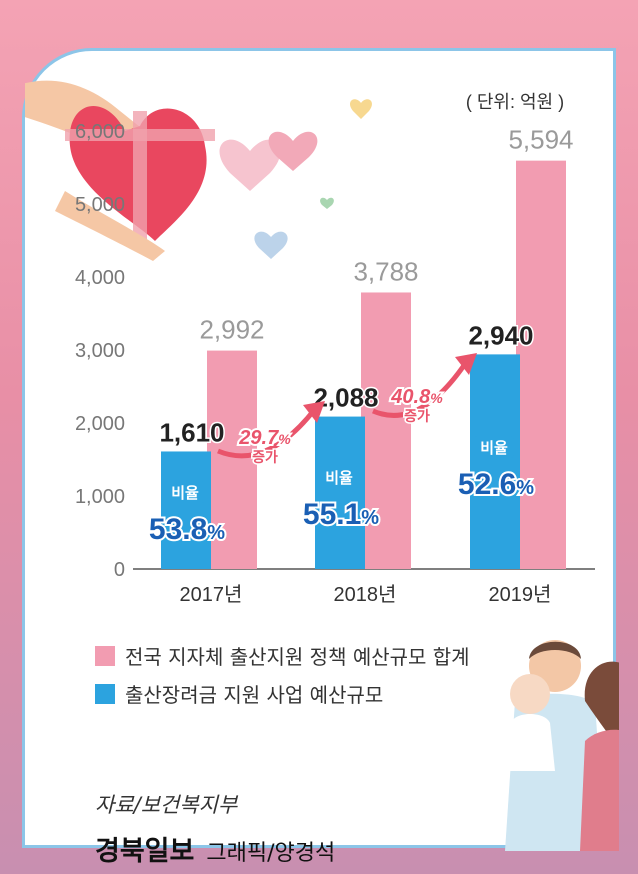 This screenshot has width=638, height=874. What do you see at coordinates (178, 529) in the screenshot?
I see `ratio-number: 53.8` at bounding box center [178, 529].